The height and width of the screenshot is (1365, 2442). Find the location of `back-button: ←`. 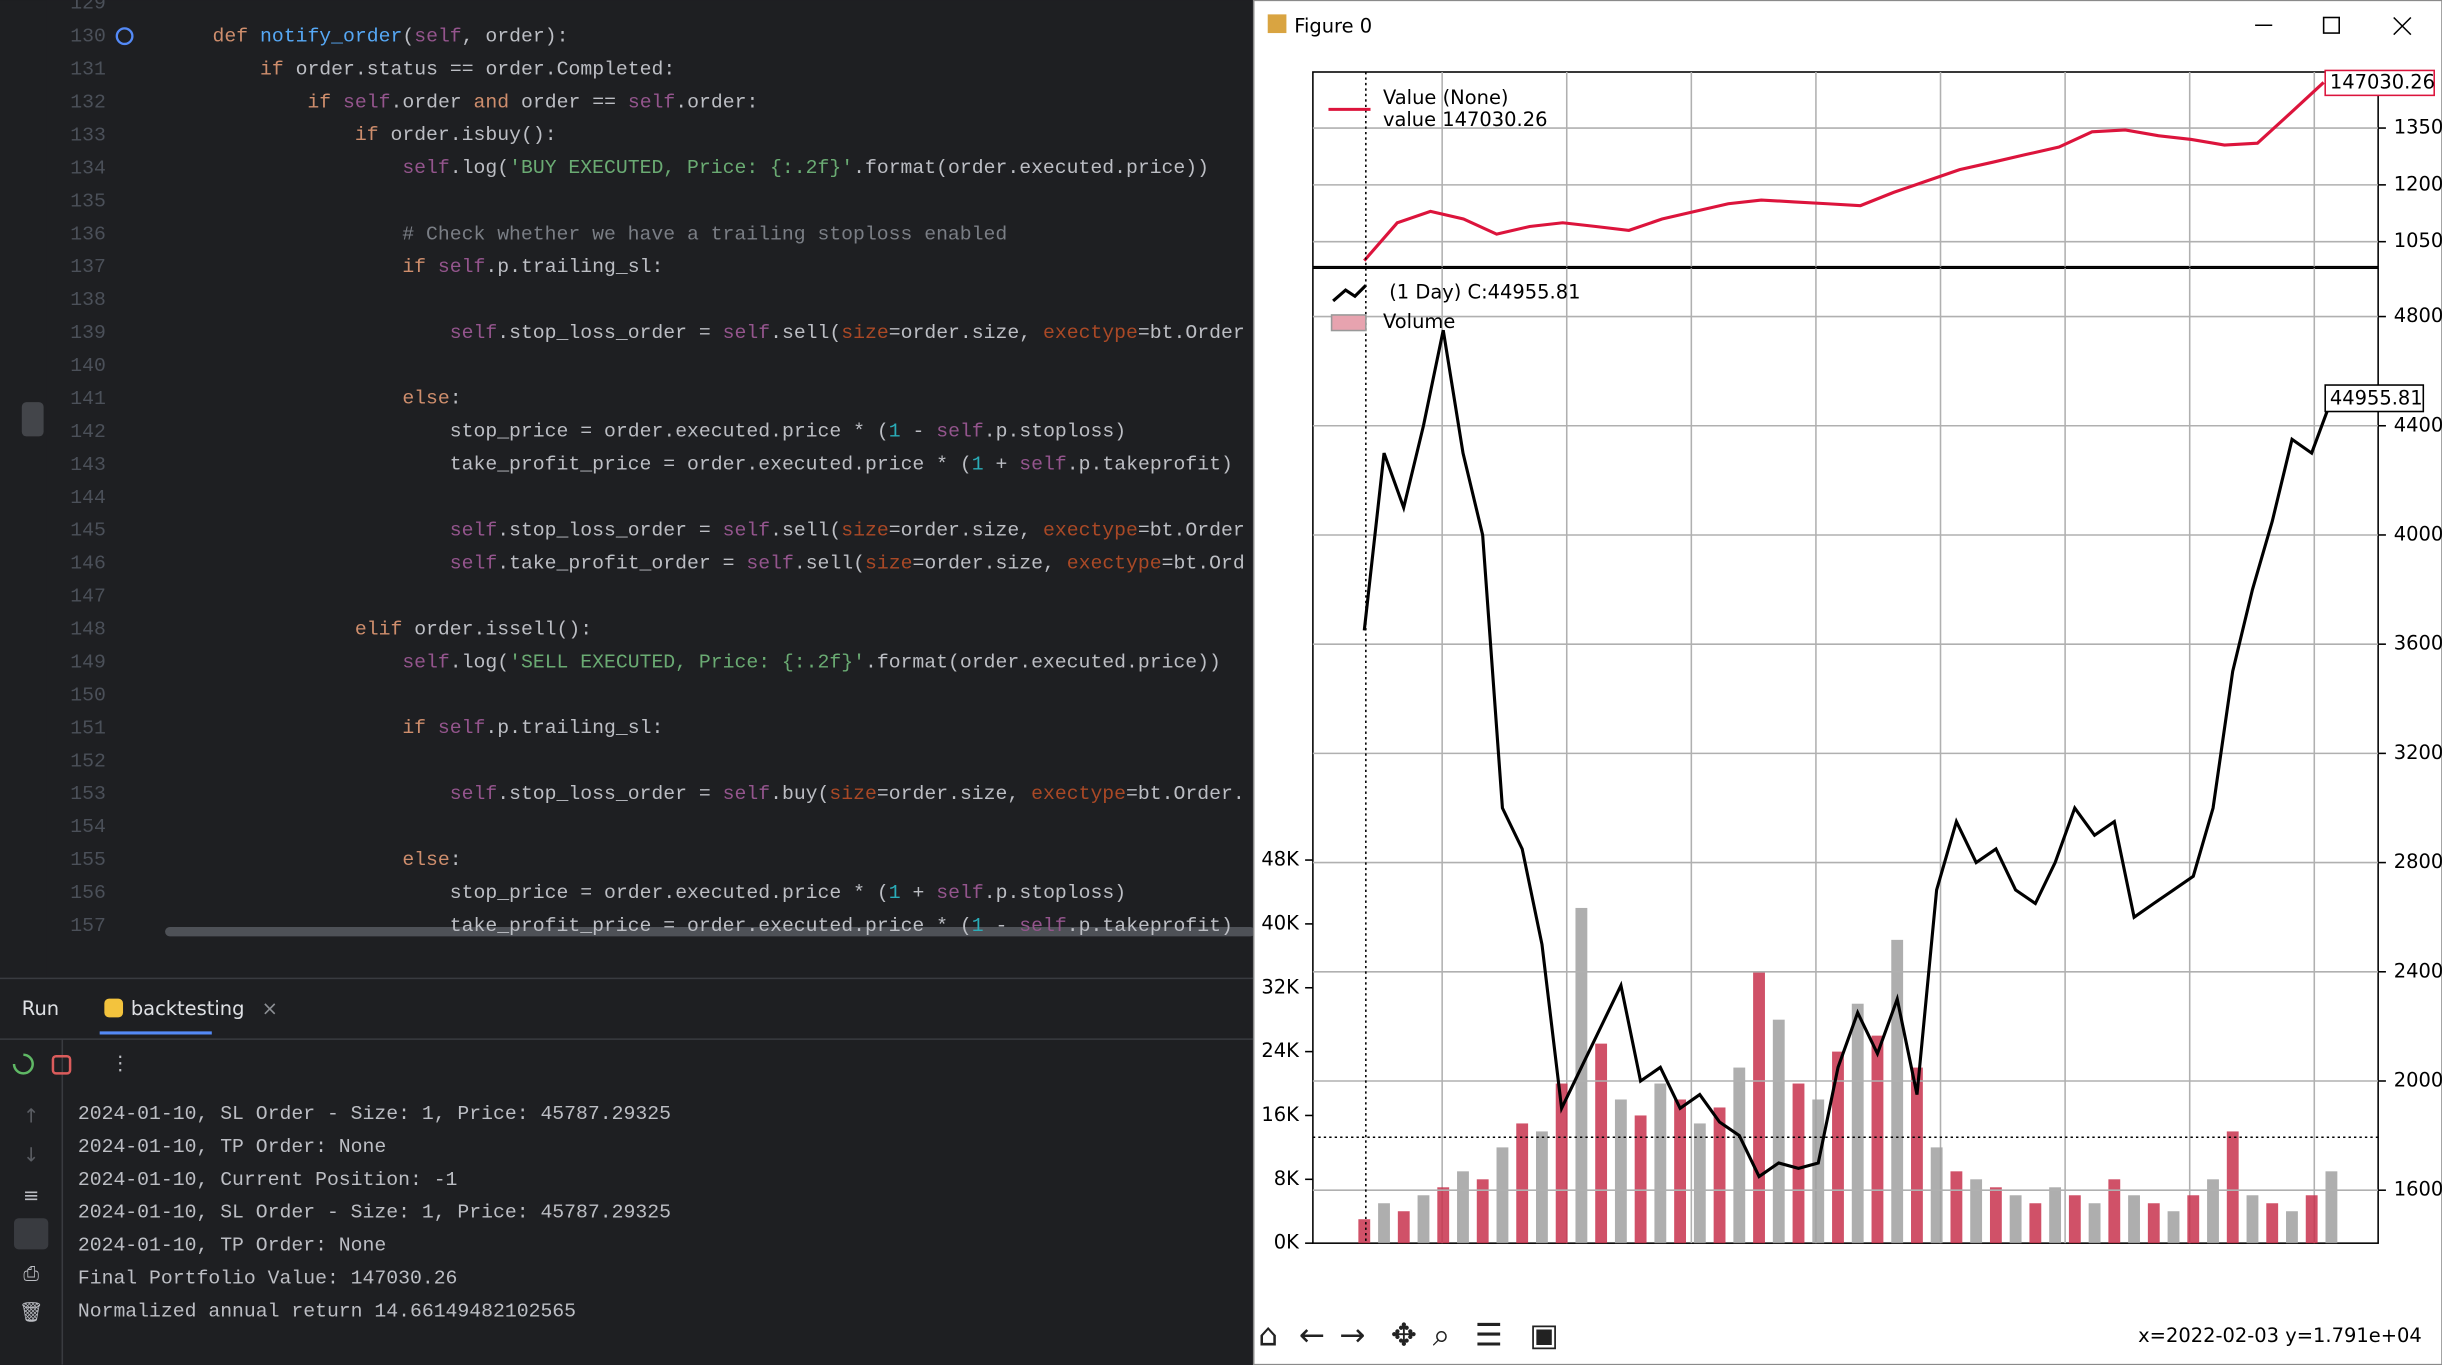

back-button: ← is located at coordinates (1312, 1336).